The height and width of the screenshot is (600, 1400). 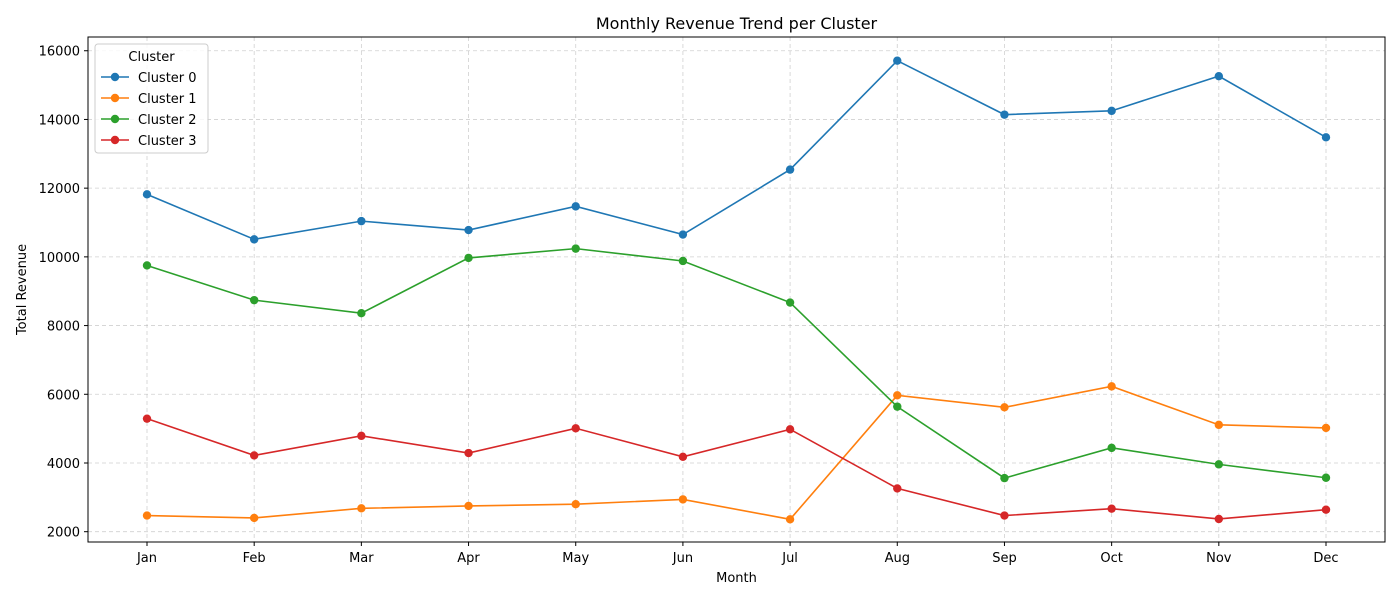 I want to click on legend-item: Cluster 0, so click(x=149, y=78).